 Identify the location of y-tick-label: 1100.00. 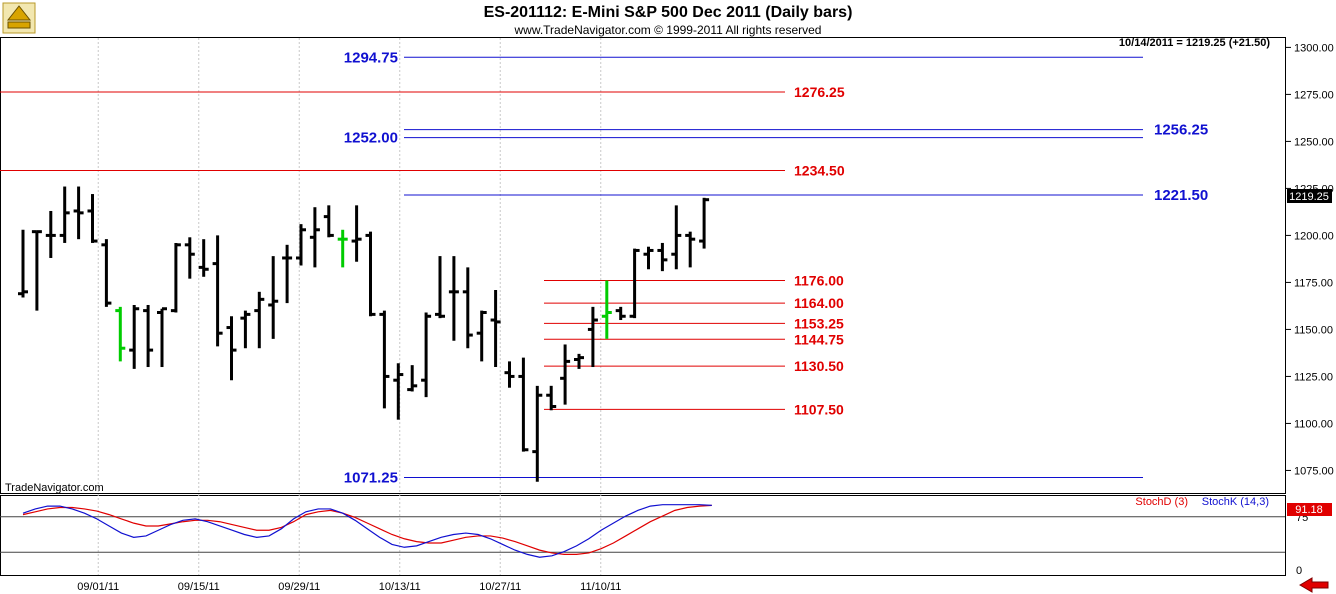
(1313, 424).